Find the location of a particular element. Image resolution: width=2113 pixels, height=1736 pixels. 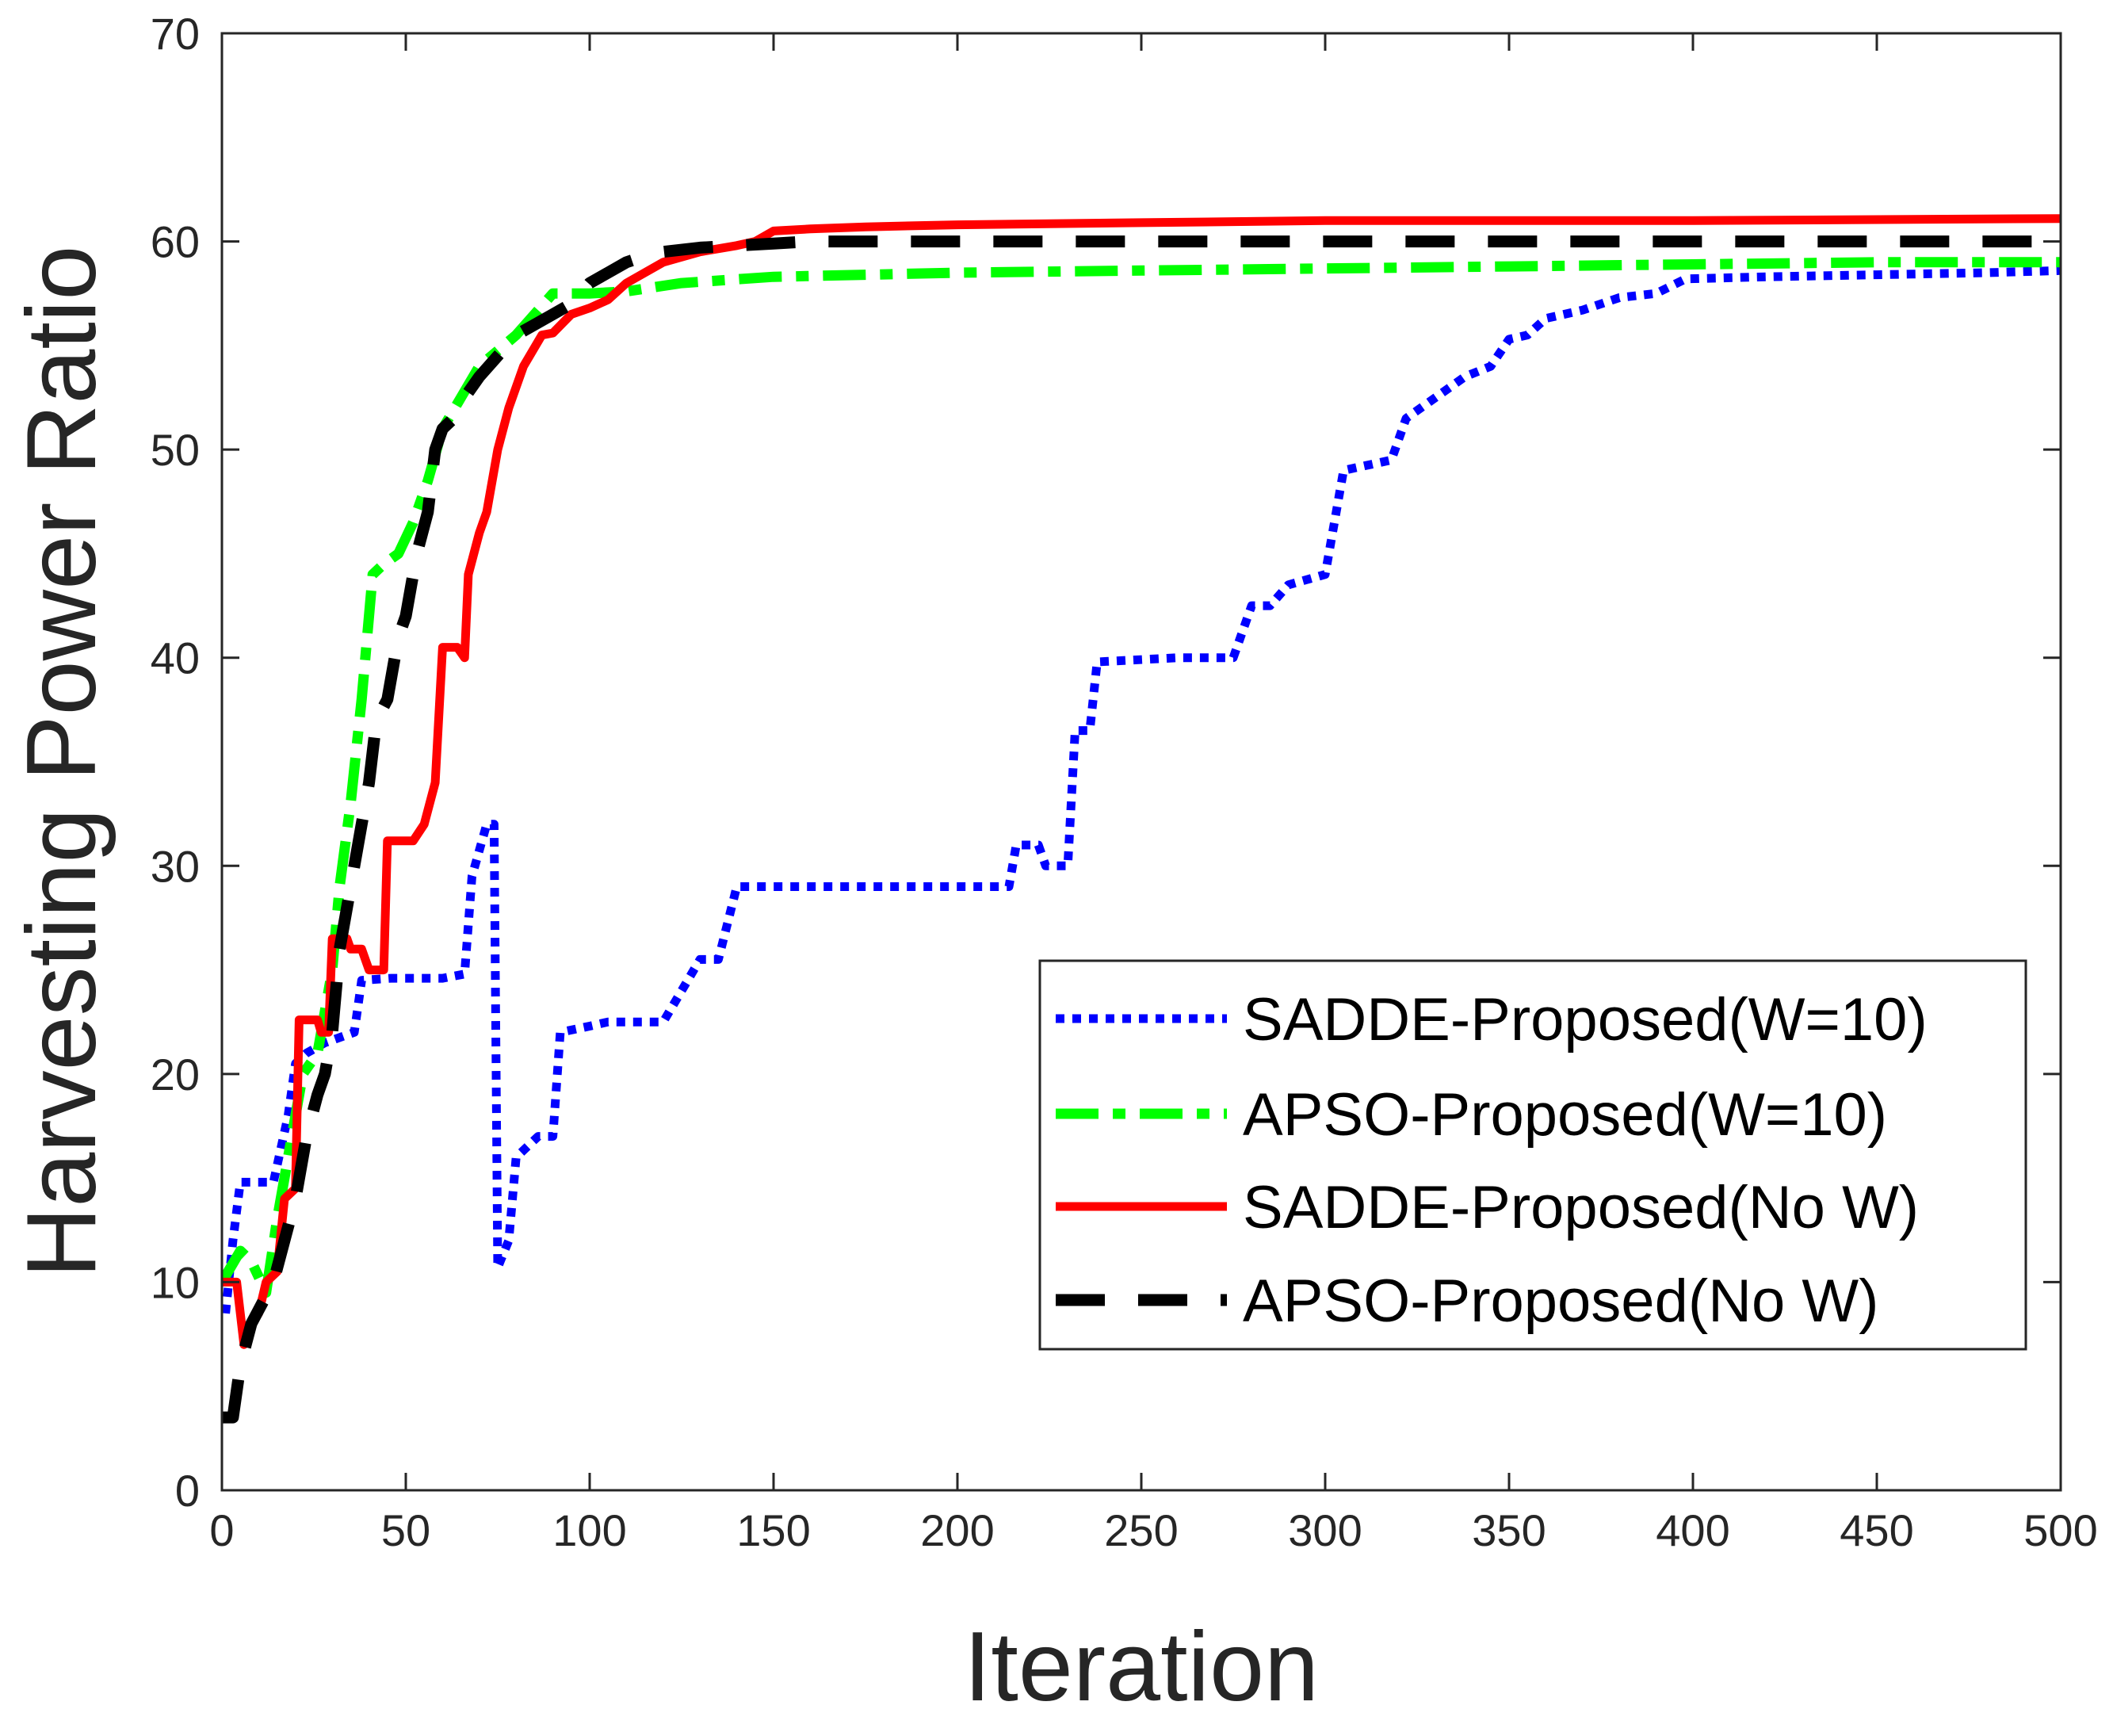

y-tick-label: 30 is located at coordinates (175, 866).